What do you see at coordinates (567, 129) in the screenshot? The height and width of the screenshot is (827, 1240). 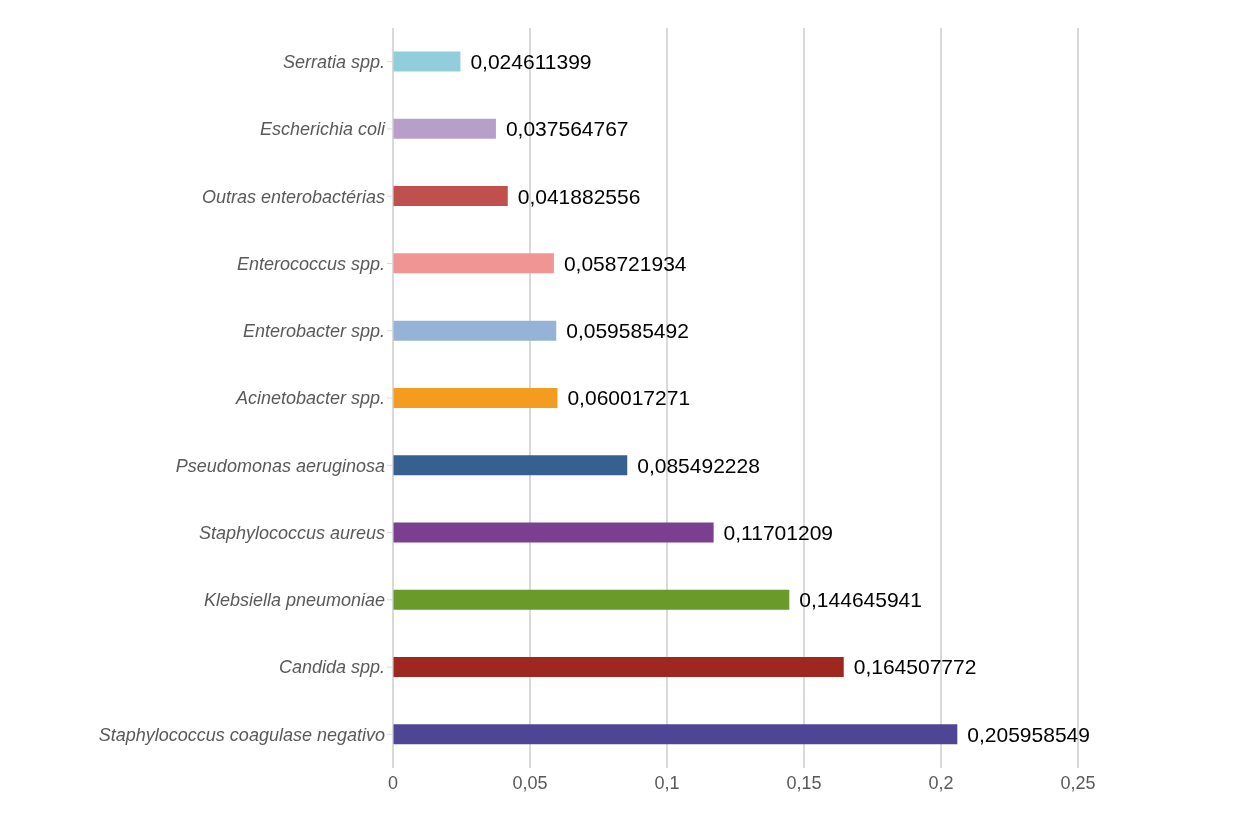 I see `data-label: 0,037564767` at bounding box center [567, 129].